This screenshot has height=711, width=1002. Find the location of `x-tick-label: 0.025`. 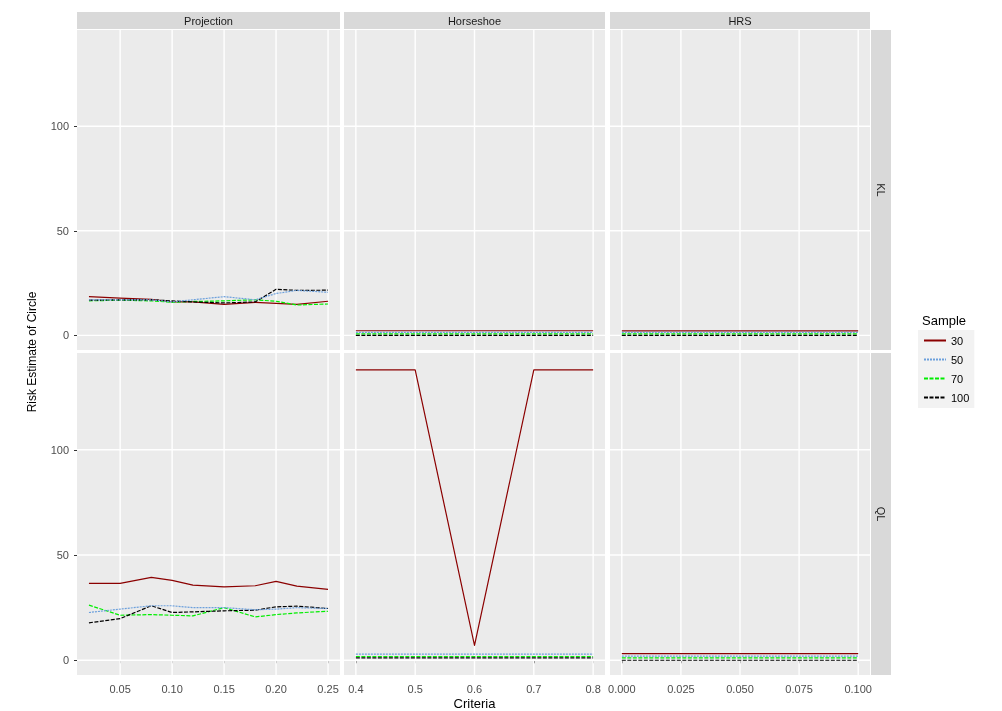

x-tick-label: 0.025 is located at coordinates (681, 688).